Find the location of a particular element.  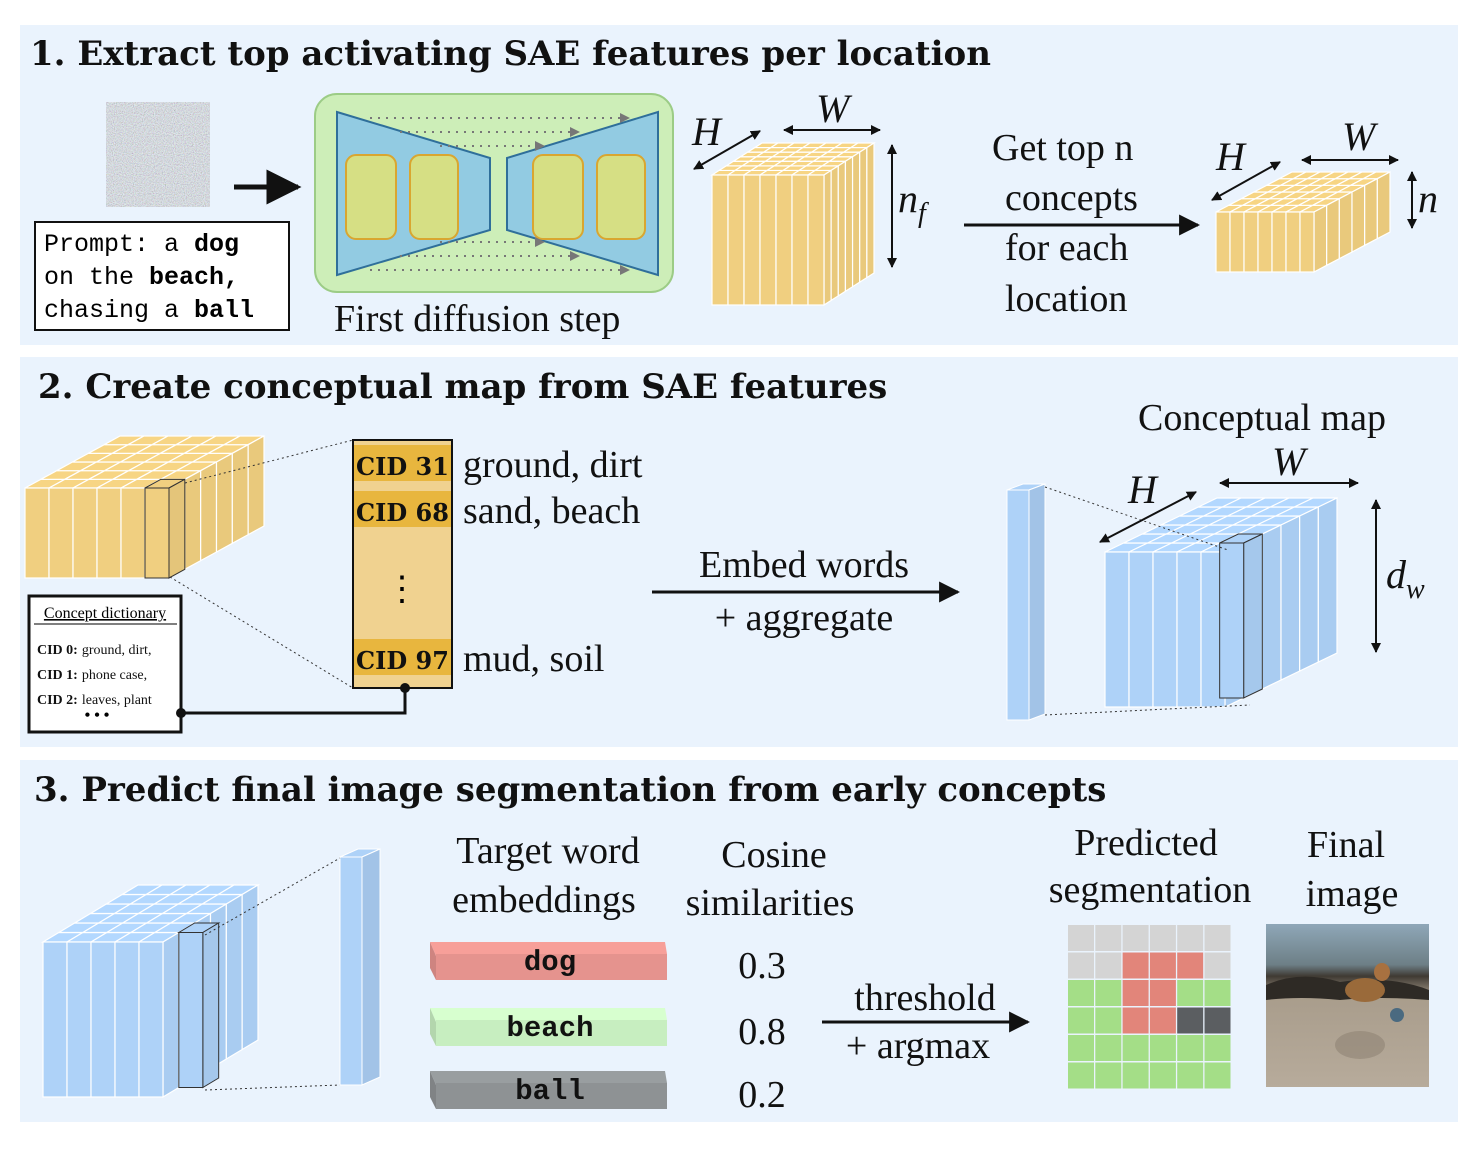

dictionary-entry: CID 1: phone case, is located at coordinates (92, 675).